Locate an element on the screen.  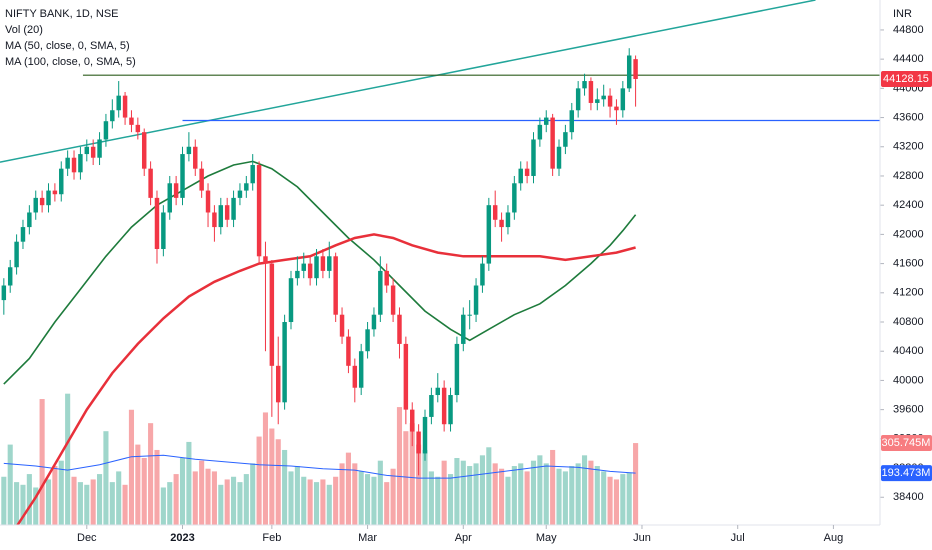
volume-ma-tag: 193.473M is located at coordinates (906, 473).